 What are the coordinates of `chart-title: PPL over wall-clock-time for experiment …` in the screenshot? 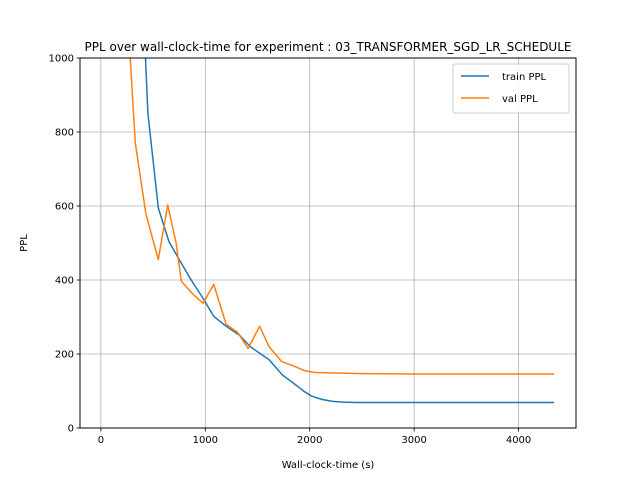 It's located at (328, 47).